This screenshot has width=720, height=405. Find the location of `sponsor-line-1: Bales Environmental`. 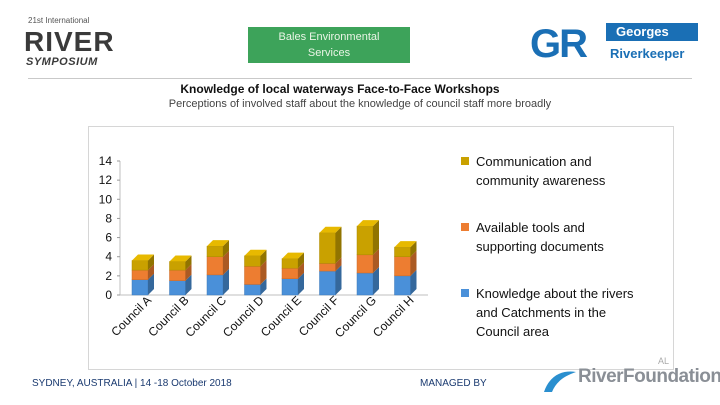

sponsor-line-1: Bales Environmental is located at coordinates (329, 37).